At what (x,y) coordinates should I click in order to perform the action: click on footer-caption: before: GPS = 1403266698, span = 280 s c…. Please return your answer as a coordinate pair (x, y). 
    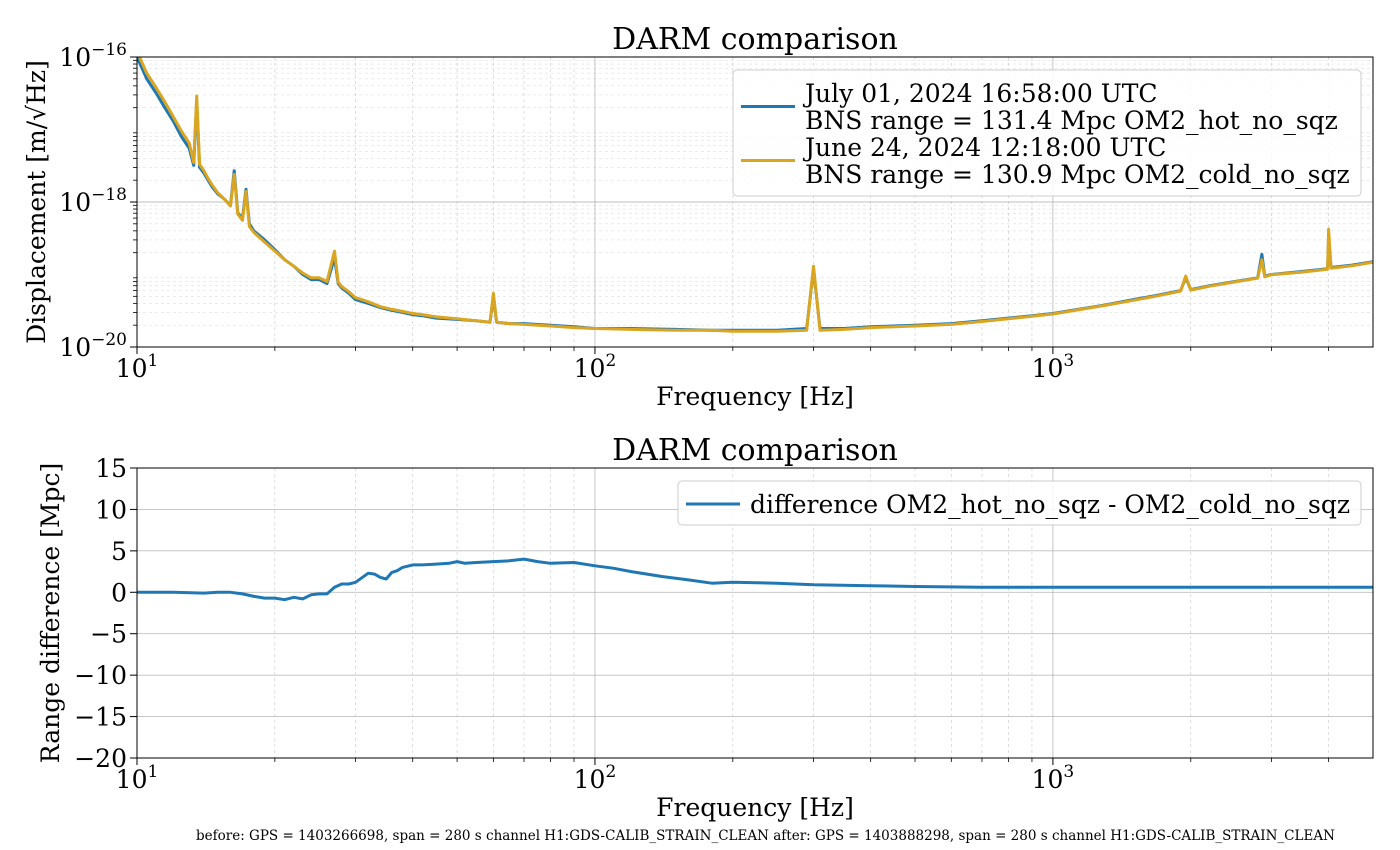
    Looking at the image, I should click on (765, 836).